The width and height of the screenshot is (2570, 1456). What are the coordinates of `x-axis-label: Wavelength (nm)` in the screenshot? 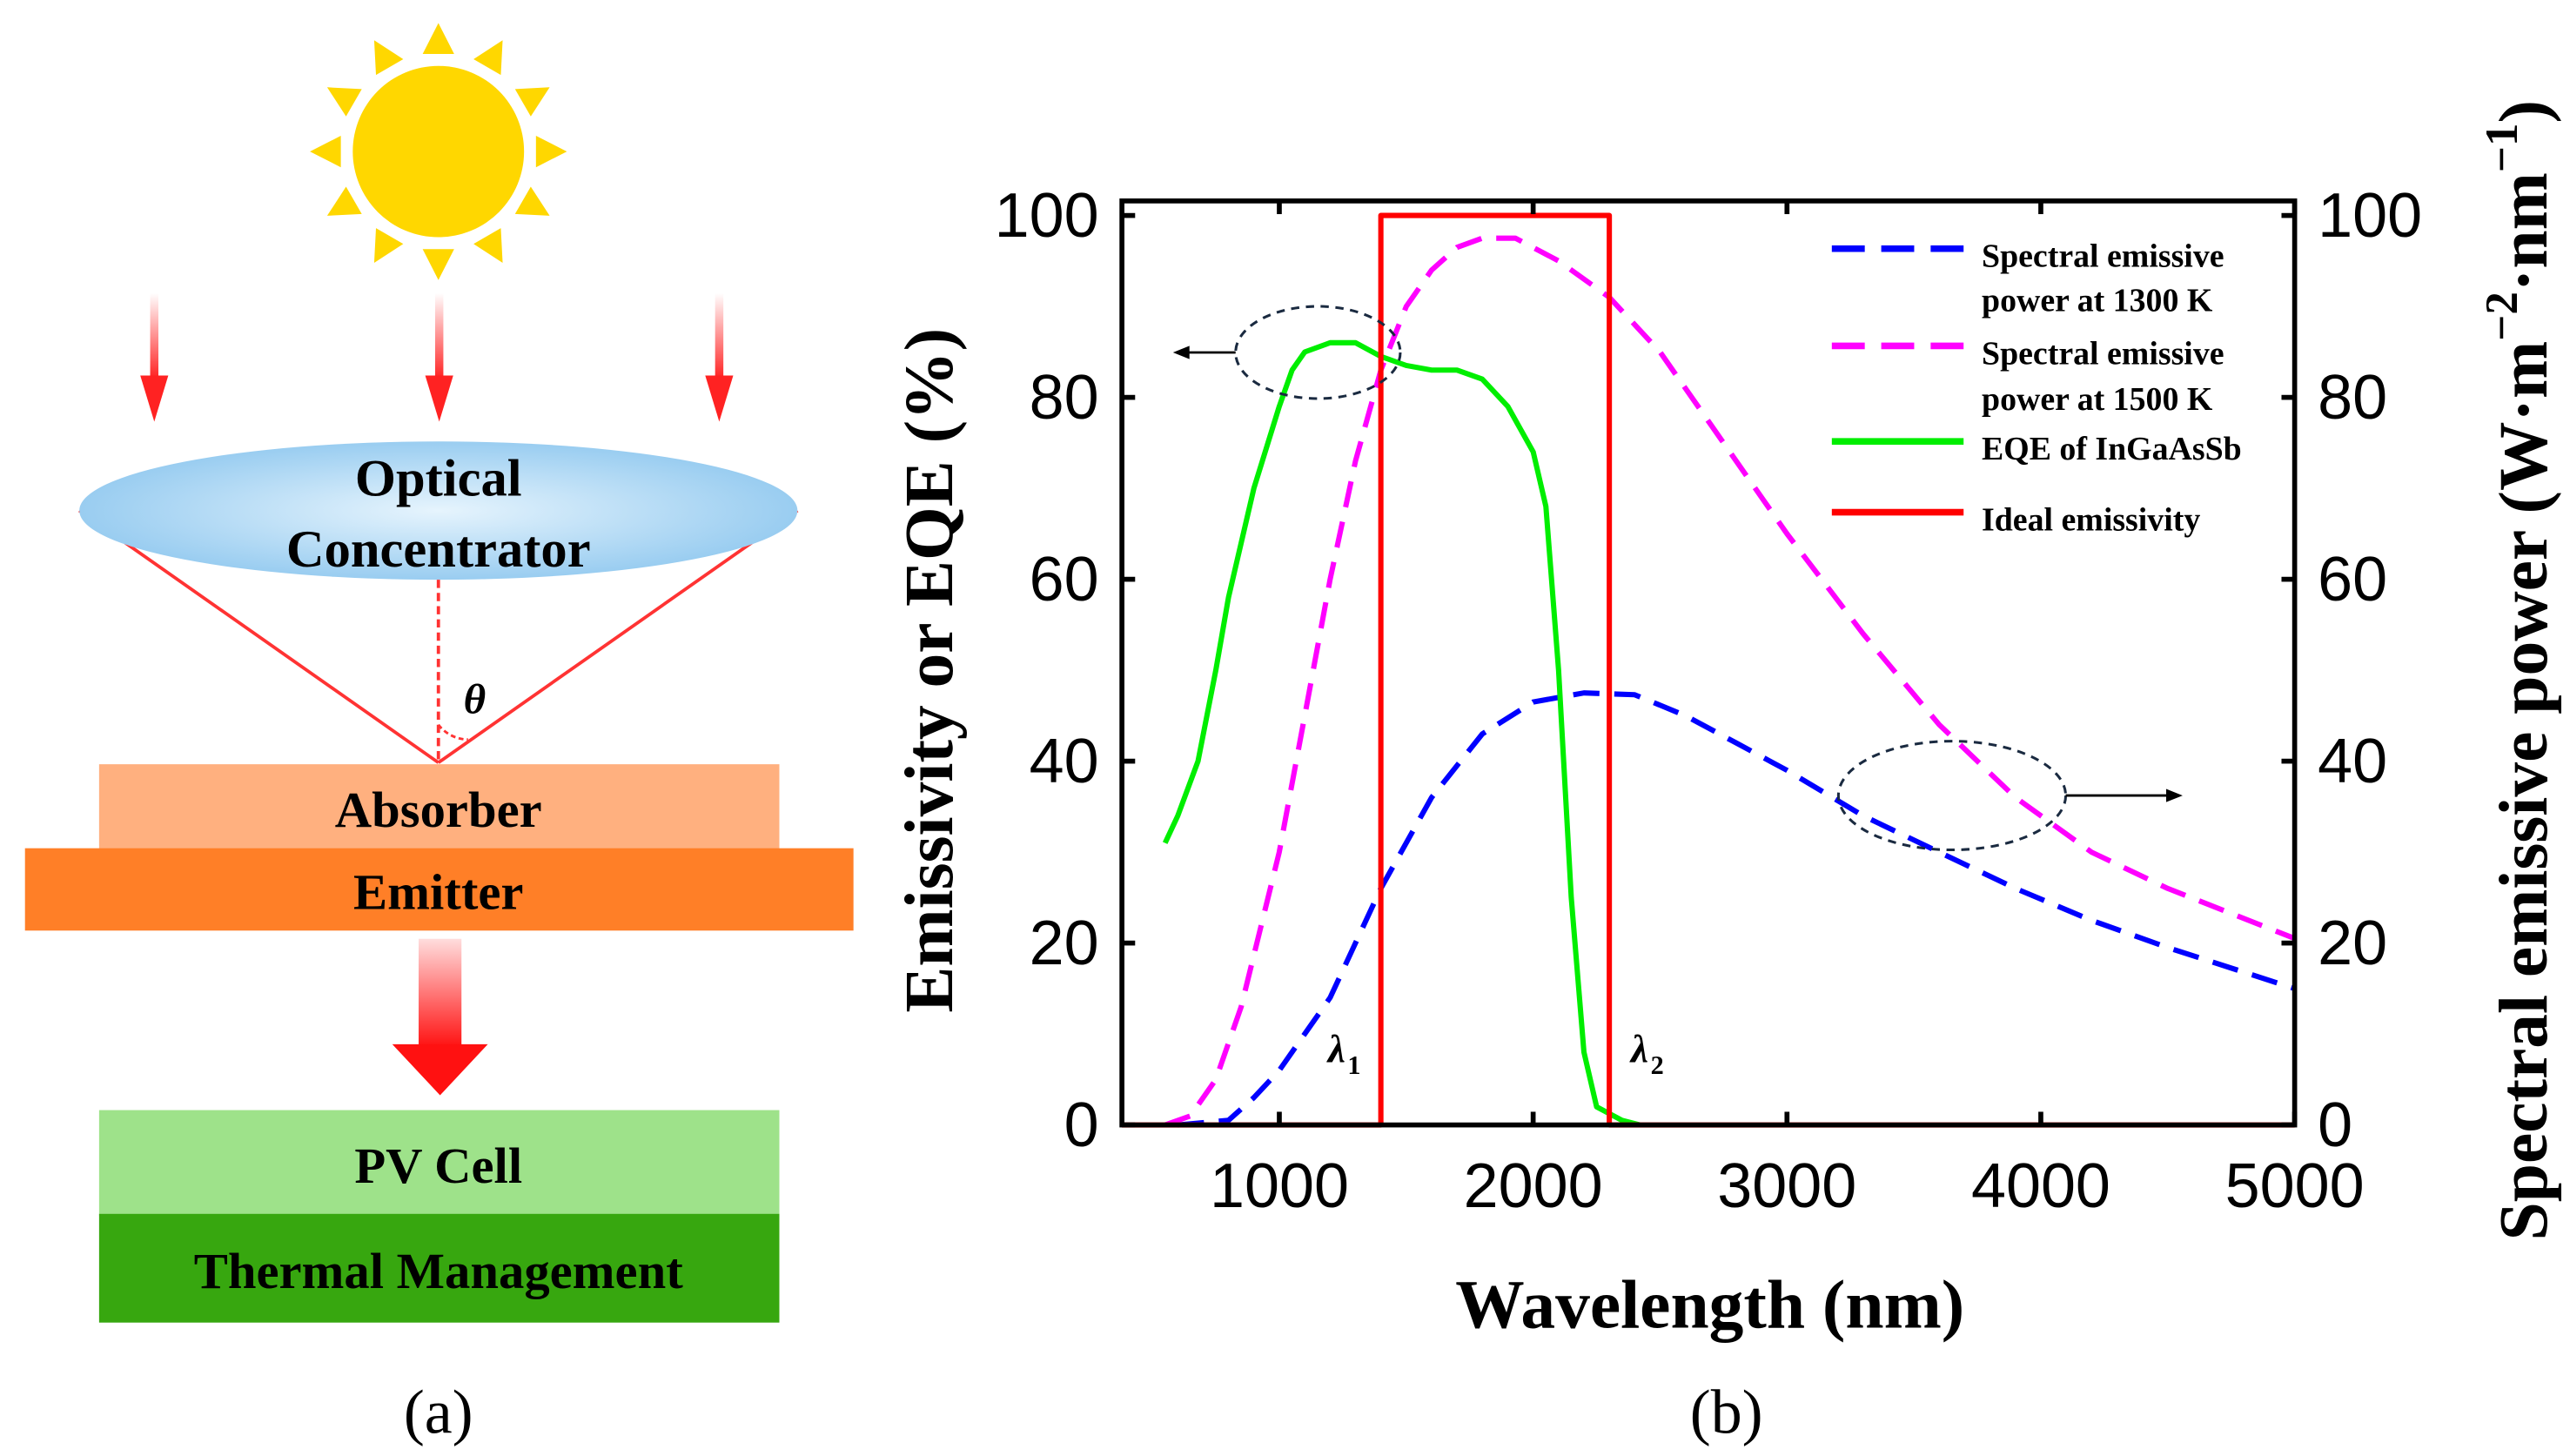 It's located at (1709, 1304).